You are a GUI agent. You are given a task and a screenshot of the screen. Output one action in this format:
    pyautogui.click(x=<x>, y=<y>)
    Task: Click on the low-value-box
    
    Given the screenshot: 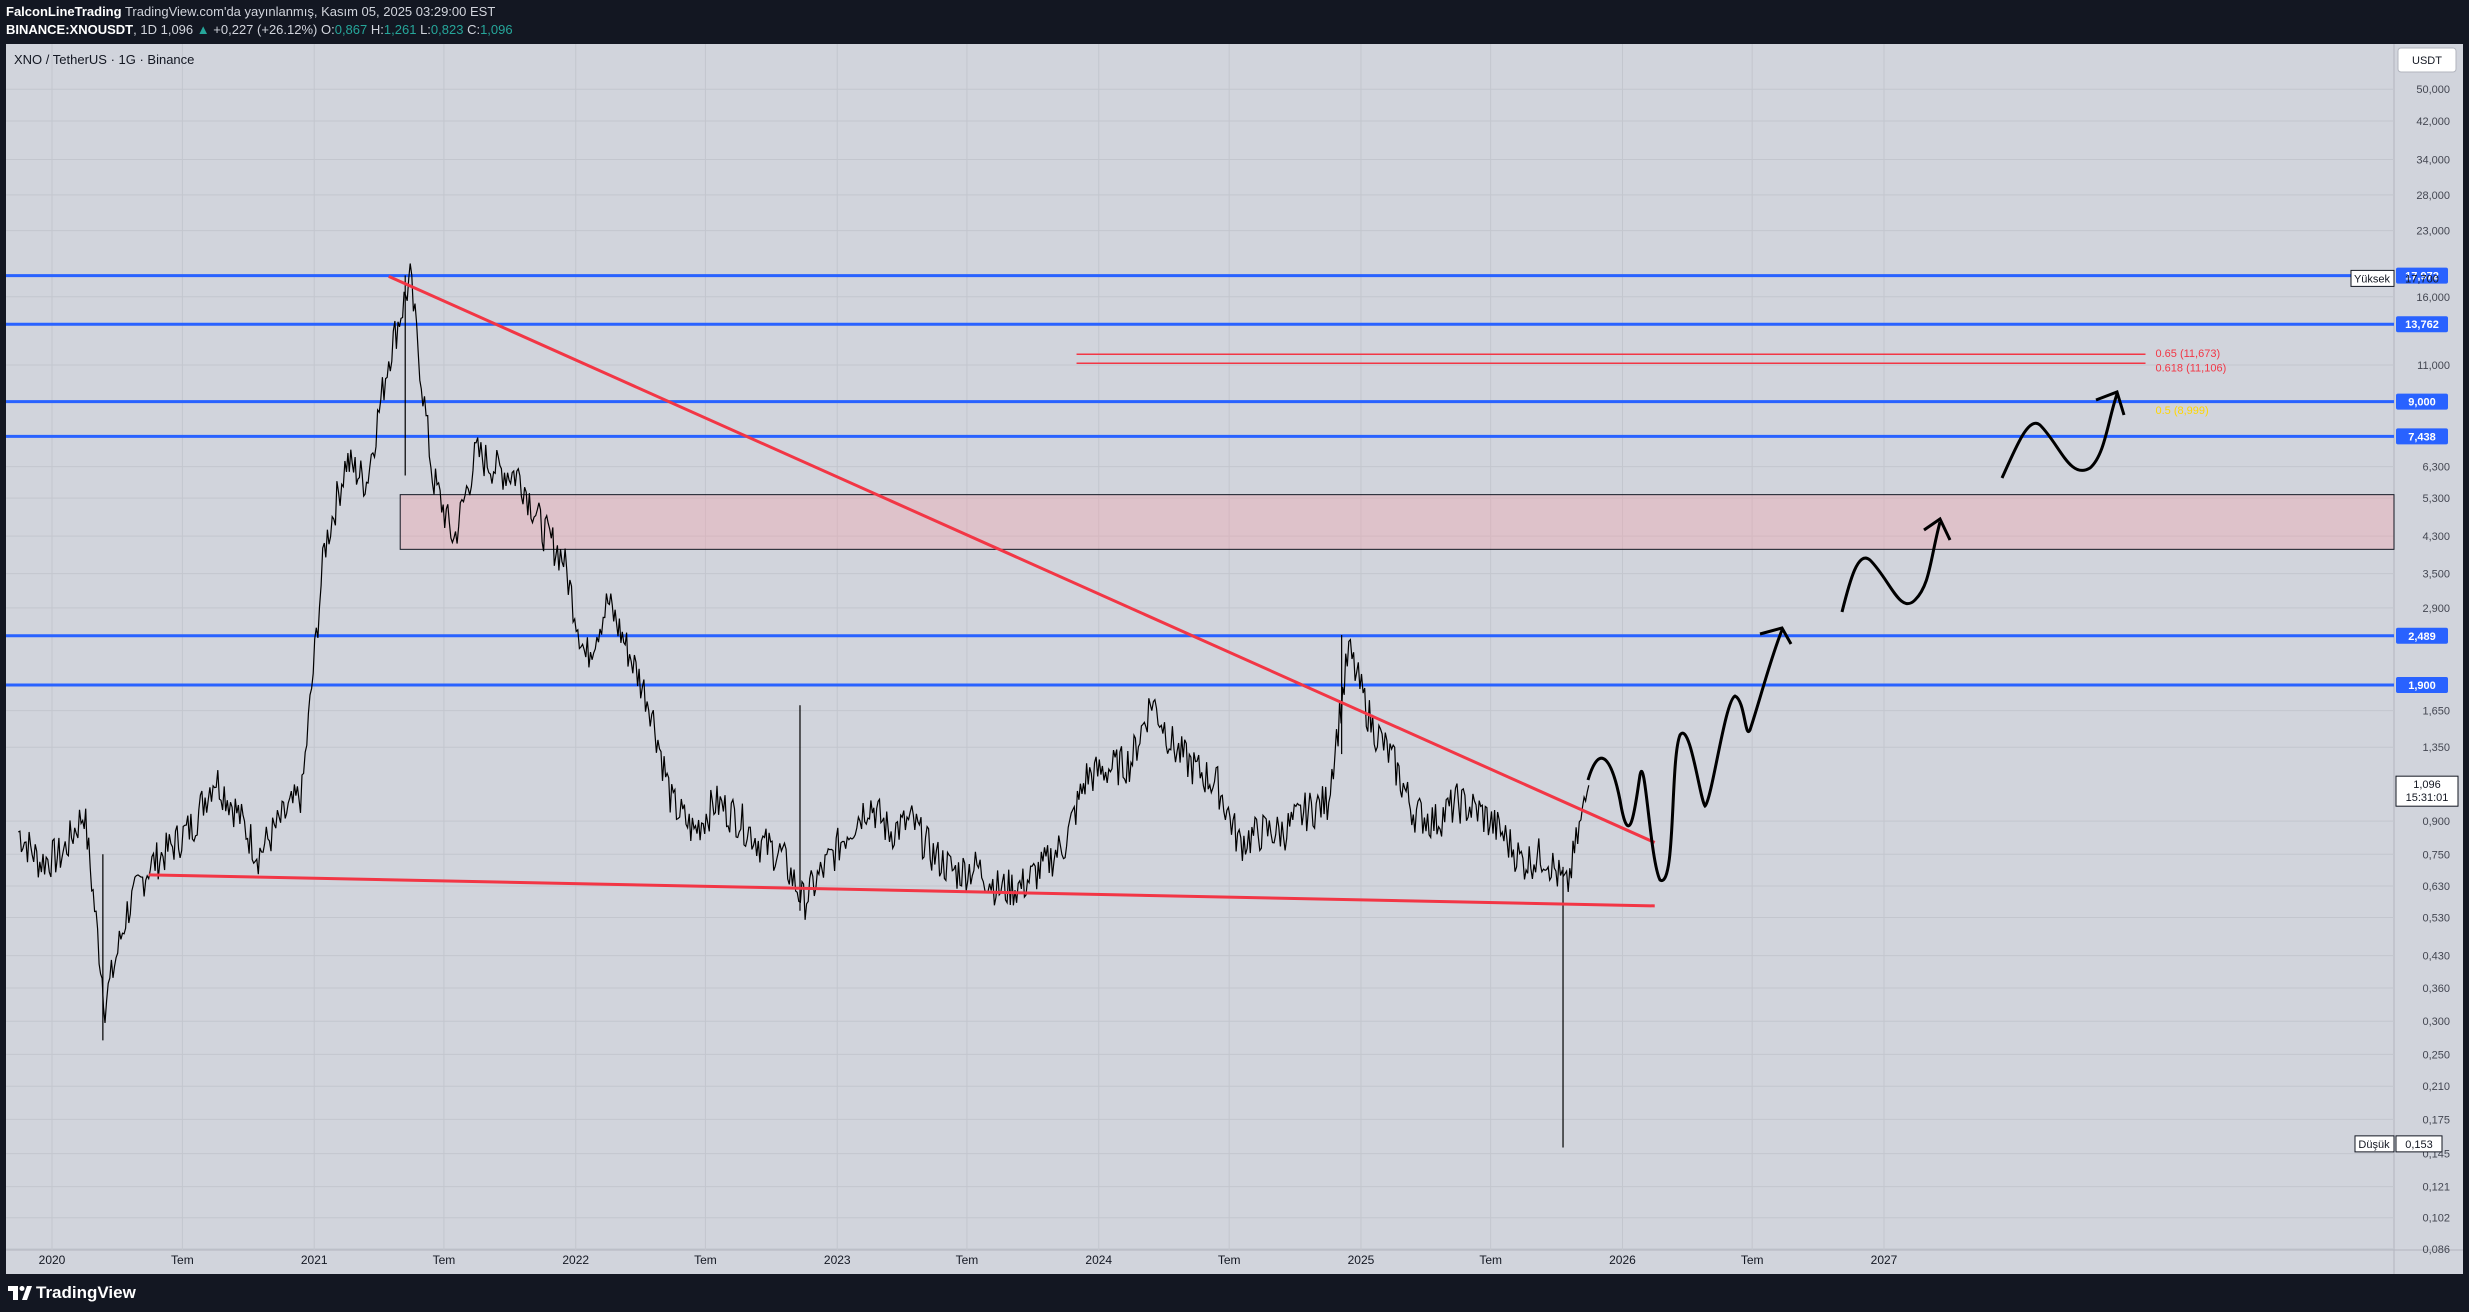 What is the action you would take?
    pyautogui.click(x=2419, y=1144)
    